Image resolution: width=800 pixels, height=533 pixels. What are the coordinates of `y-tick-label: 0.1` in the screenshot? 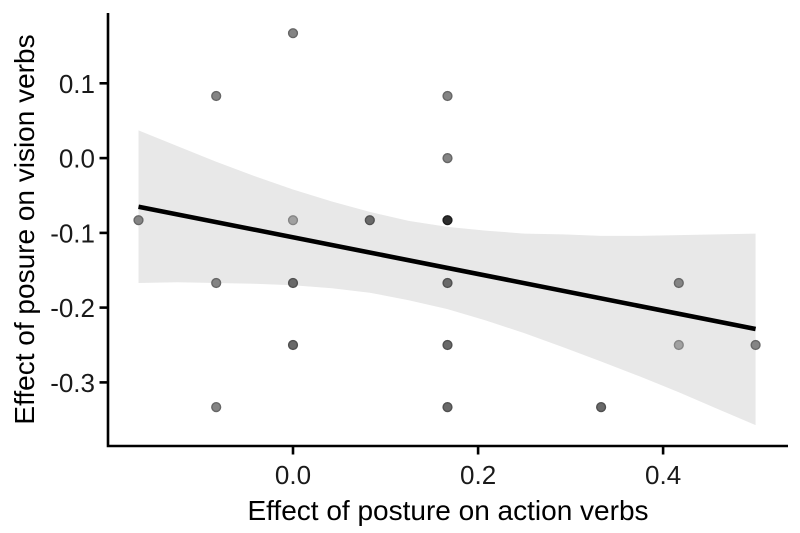 It's located at (77, 84).